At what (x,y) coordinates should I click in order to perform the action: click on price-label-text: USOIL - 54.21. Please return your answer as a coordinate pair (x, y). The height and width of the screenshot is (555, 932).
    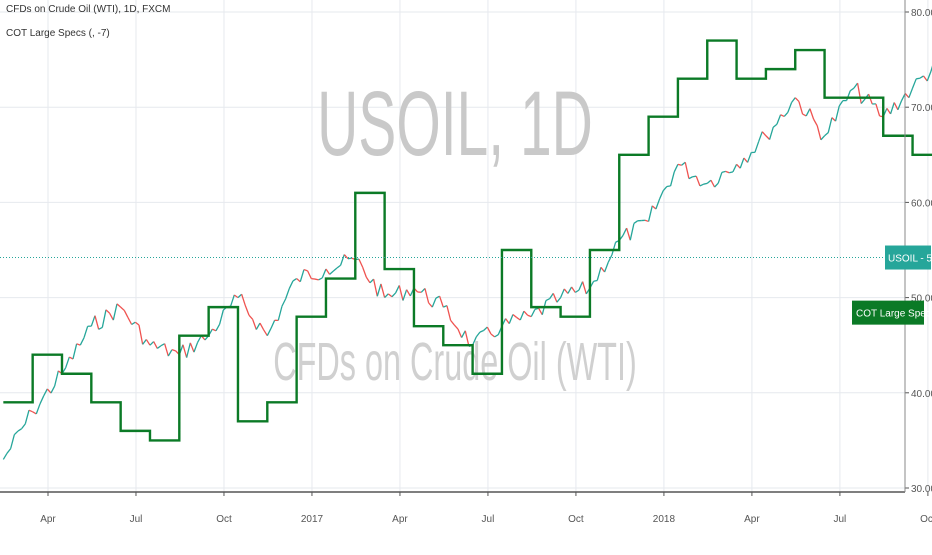
    Looking at the image, I should click on (910, 259).